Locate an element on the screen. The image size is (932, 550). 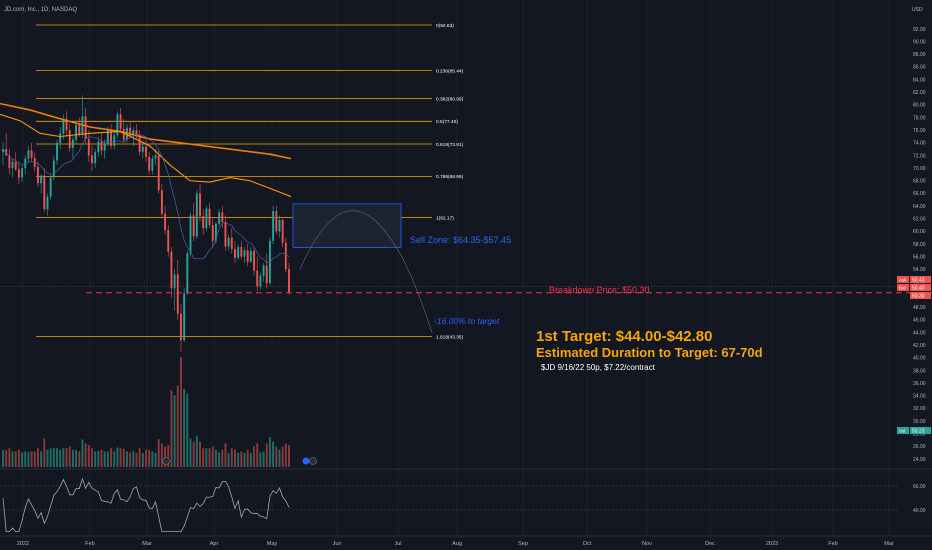
fib-level-label: 0.382(80.99) is located at coordinates (450, 99).